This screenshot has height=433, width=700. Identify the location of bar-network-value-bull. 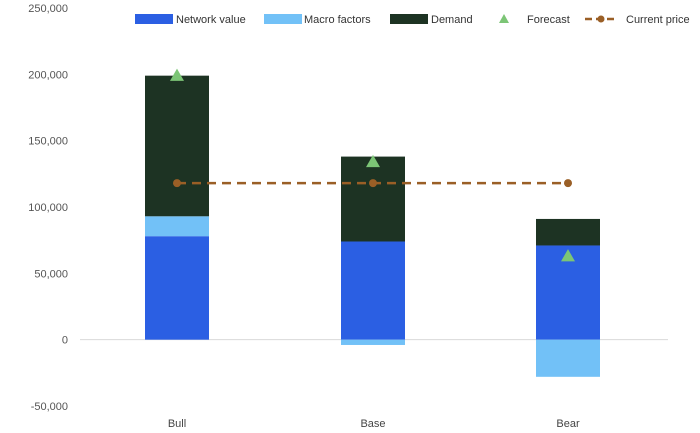
(177, 288).